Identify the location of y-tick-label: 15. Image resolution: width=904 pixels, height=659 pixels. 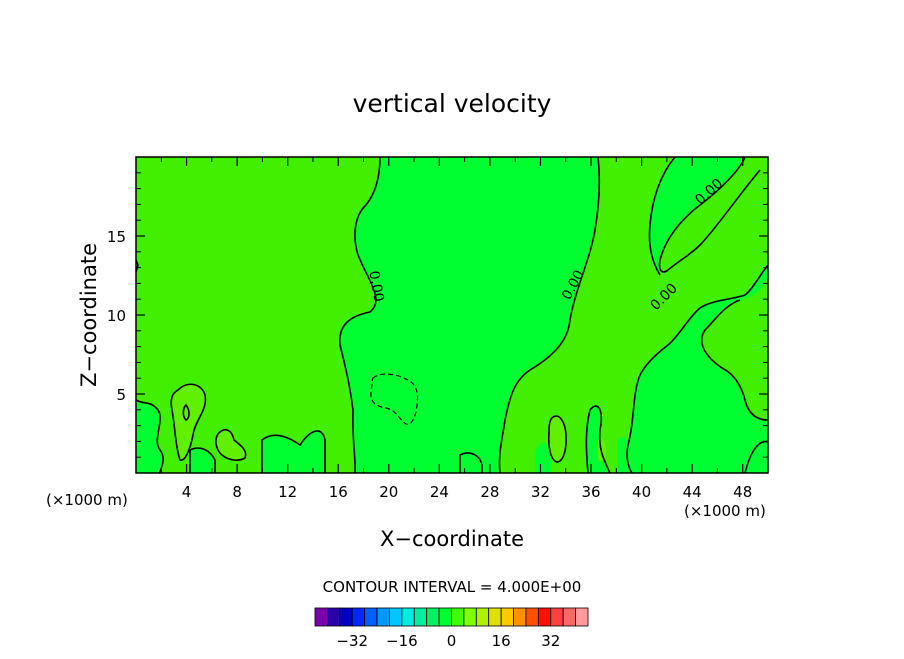
(116, 237).